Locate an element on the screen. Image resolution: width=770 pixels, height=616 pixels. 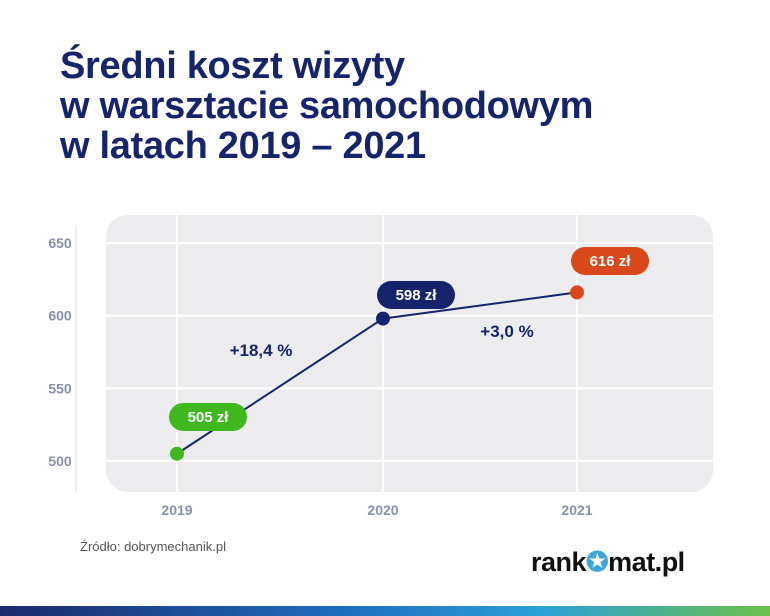
title-line-3: w latach 2019 – 2021 is located at coordinates (243, 146).